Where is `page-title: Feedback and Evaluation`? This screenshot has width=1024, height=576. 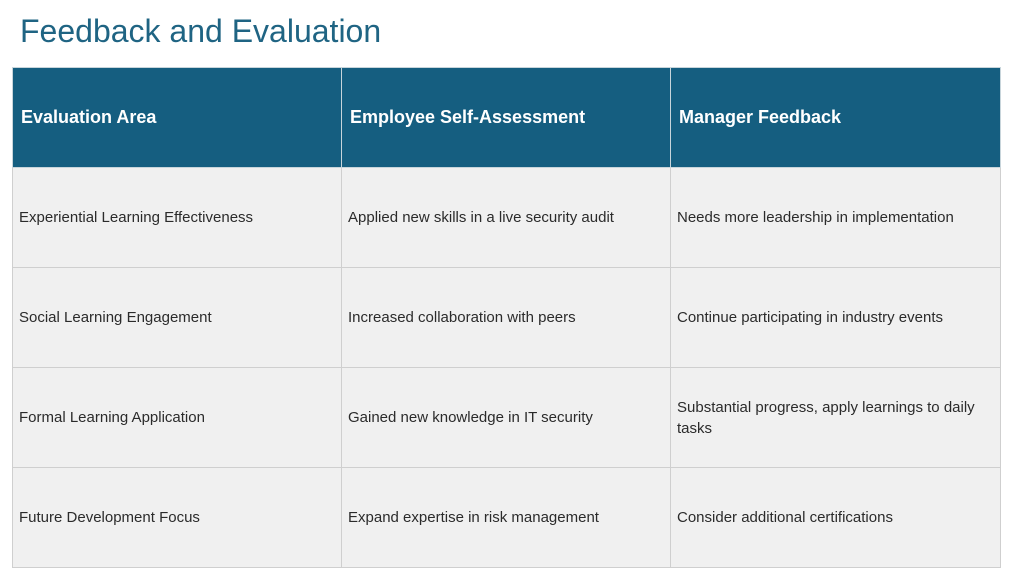
page-title: Feedback and Evaluation is located at coordinates (201, 31).